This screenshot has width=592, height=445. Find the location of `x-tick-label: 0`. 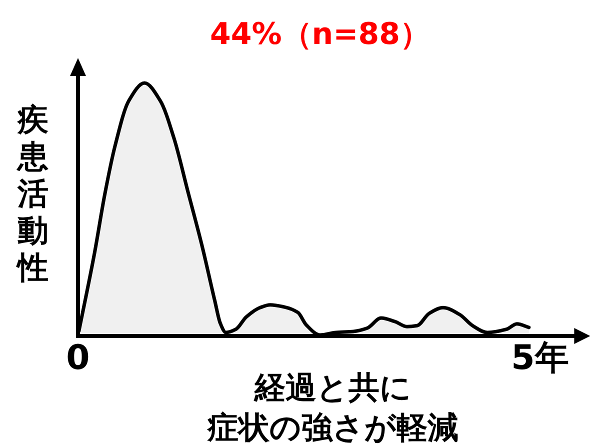

x-tick-label: 0 is located at coordinates (78, 358).